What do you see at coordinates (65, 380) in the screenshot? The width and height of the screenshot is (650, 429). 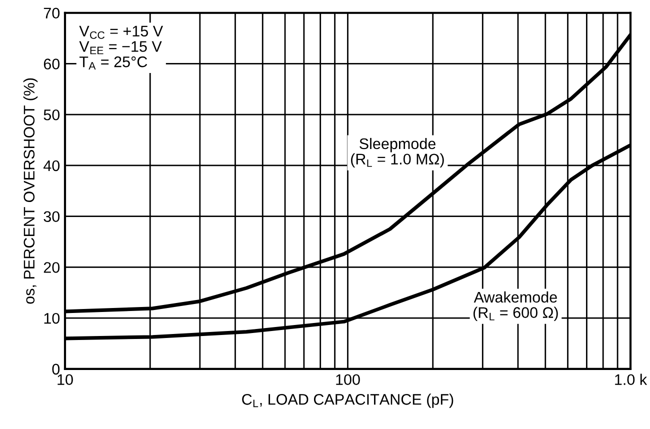 I see `x-tick-label: 10` at bounding box center [65, 380].